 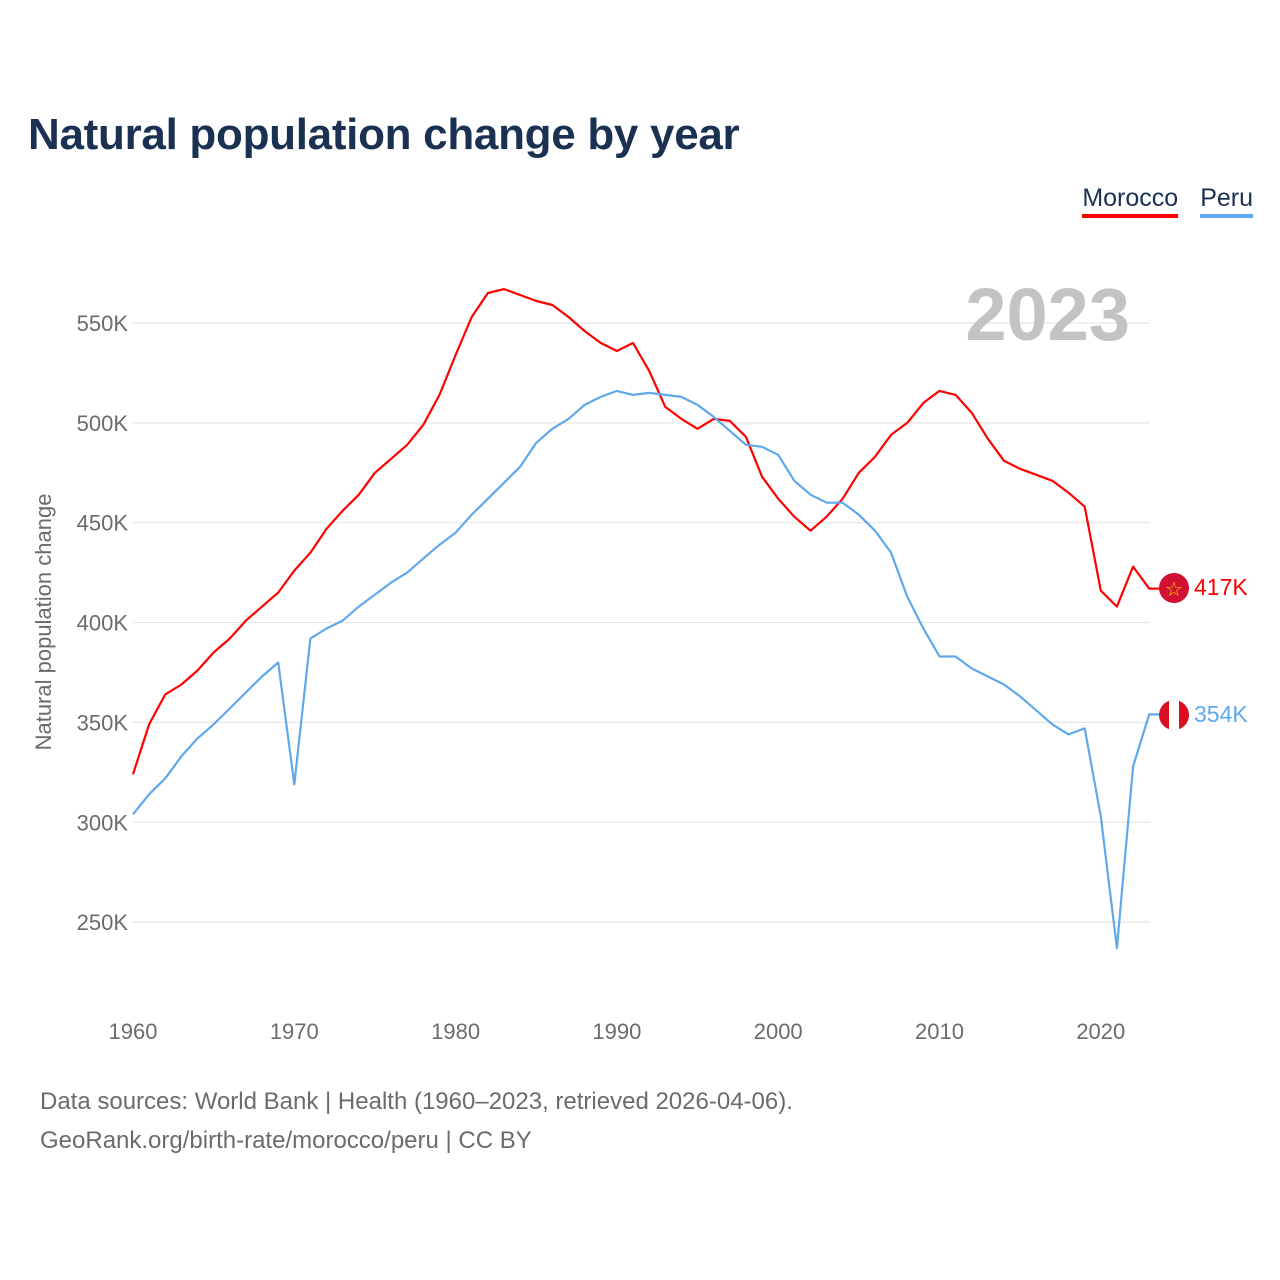 I want to click on legend-item-morocco: Morocco, so click(x=1130, y=201).